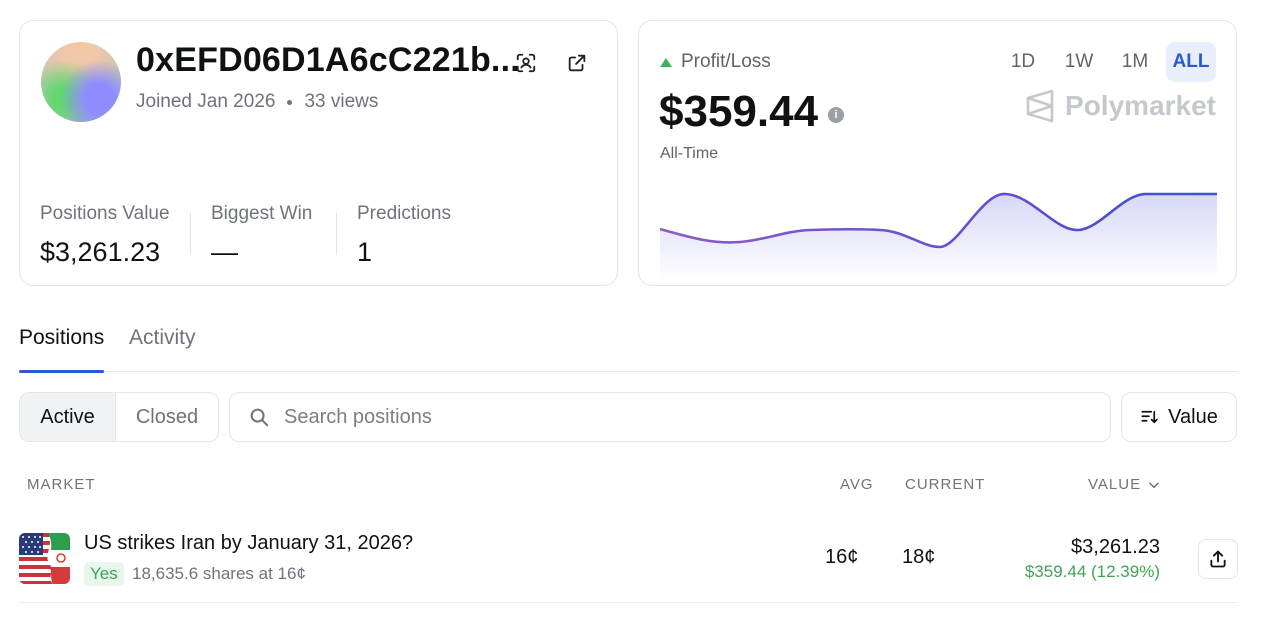  I want to click on polymarket-logo-icon, so click(1040, 106).